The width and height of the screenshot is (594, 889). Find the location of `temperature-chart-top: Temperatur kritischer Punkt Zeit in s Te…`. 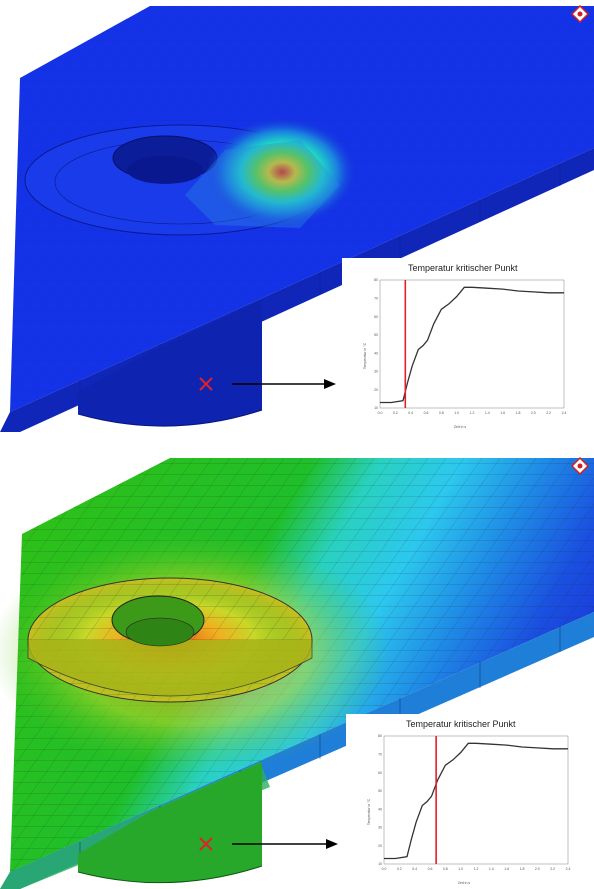

temperature-chart-top: Temperatur kritischer Punkt Zeit in s Te… is located at coordinates (457, 344).